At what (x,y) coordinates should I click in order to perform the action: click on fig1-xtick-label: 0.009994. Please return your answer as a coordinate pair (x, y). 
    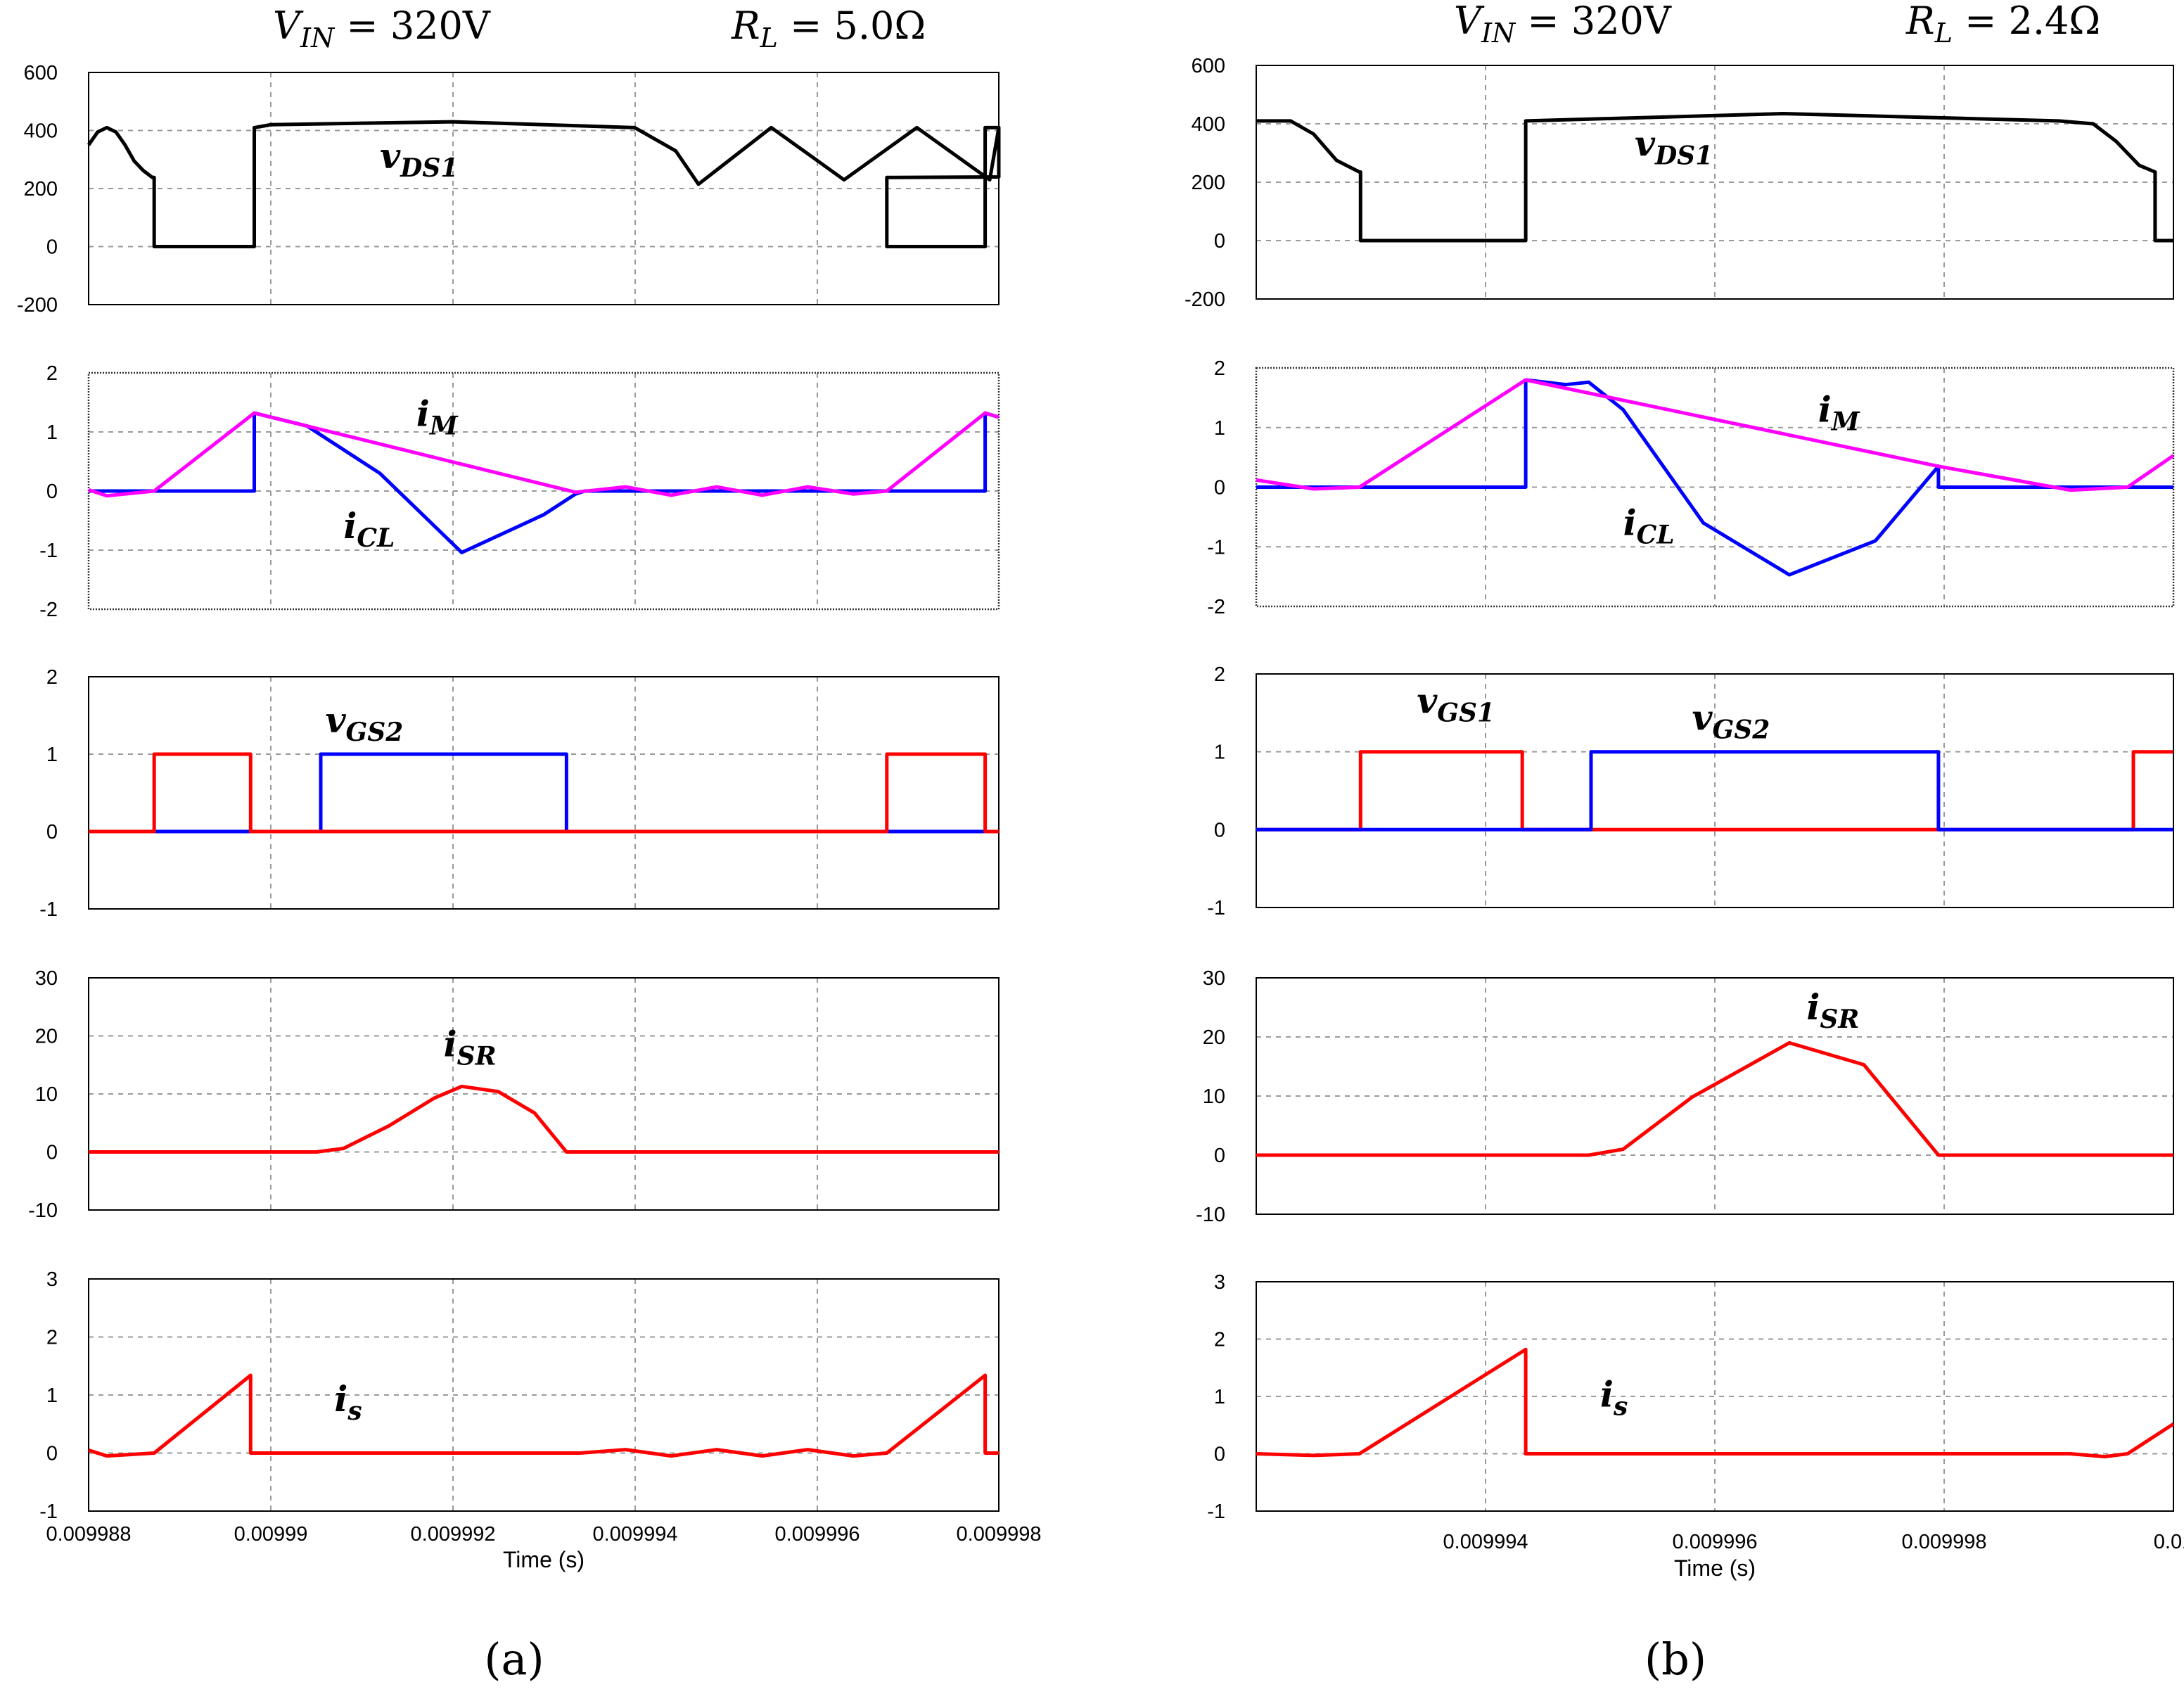
    Looking at the image, I should click on (635, 1534).